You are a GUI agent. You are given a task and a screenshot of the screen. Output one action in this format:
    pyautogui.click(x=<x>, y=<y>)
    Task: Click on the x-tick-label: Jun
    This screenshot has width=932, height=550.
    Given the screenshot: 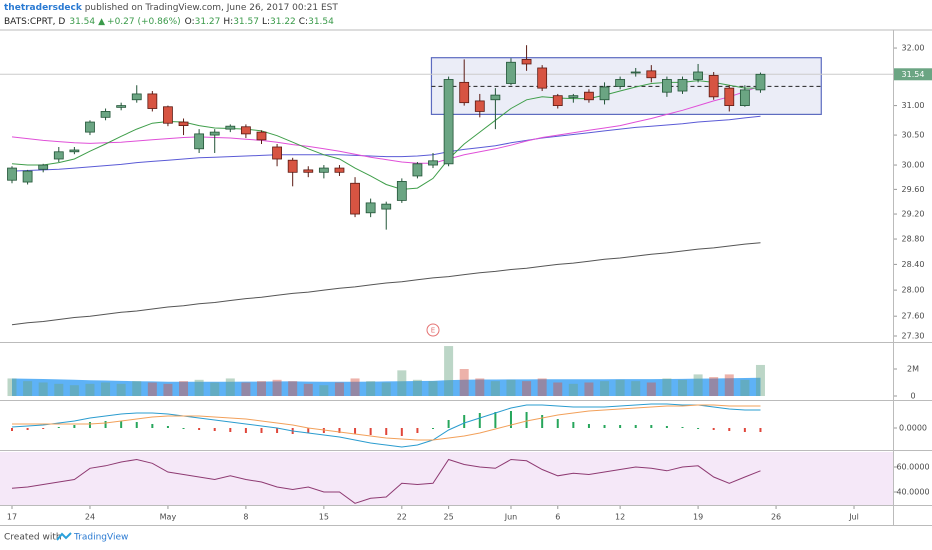 What is the action you would take?
    pyautogui.click(x=511, y=517)
    